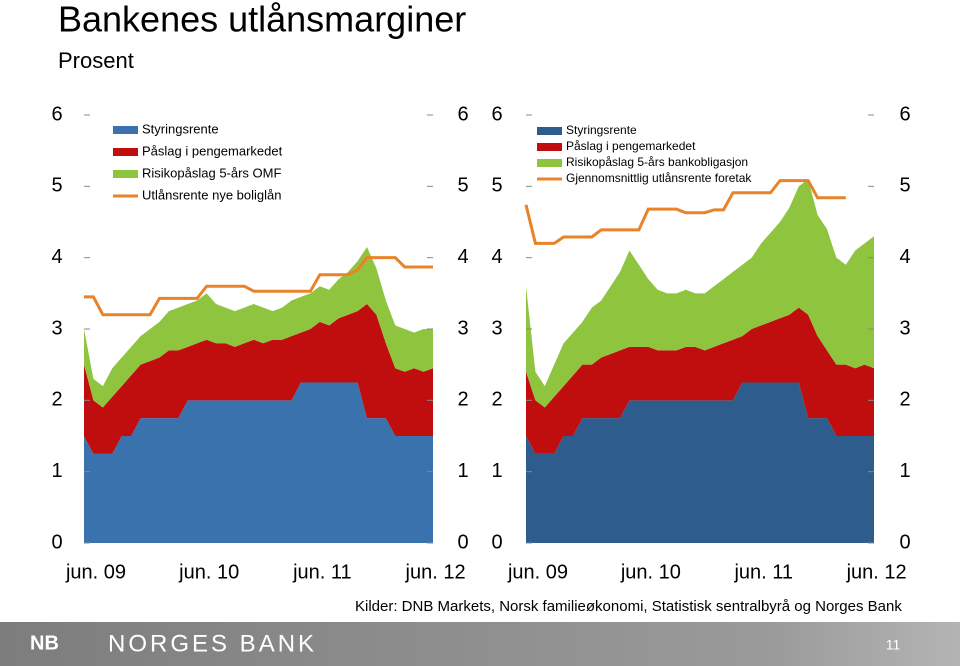 The image size is (960, 666). Describe the element at coordinates (212, 643) in the screenshot. I see `logo-text: NORGES BANK` at that location.